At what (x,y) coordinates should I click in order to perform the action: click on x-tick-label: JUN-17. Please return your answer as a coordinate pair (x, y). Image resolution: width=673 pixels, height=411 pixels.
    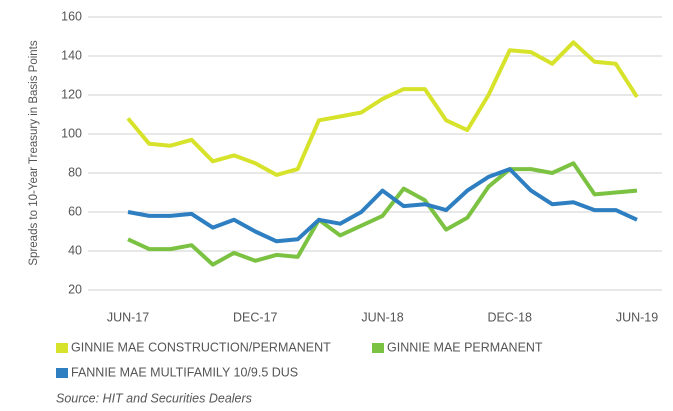
    Looking at the image, I should click on (128, 317).